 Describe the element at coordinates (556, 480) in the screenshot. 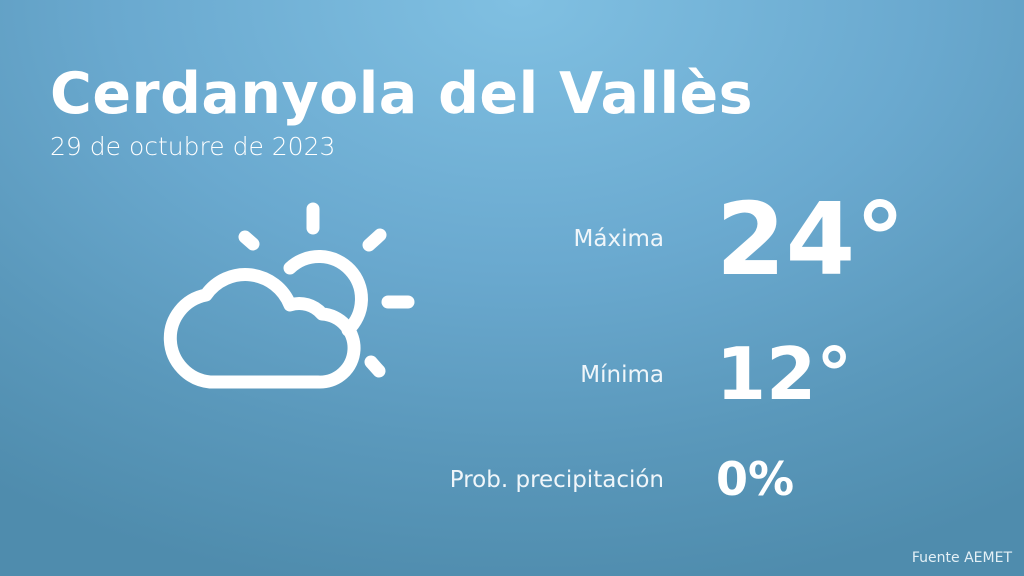

I see `precip-label: Prob. precipitación` at that location.